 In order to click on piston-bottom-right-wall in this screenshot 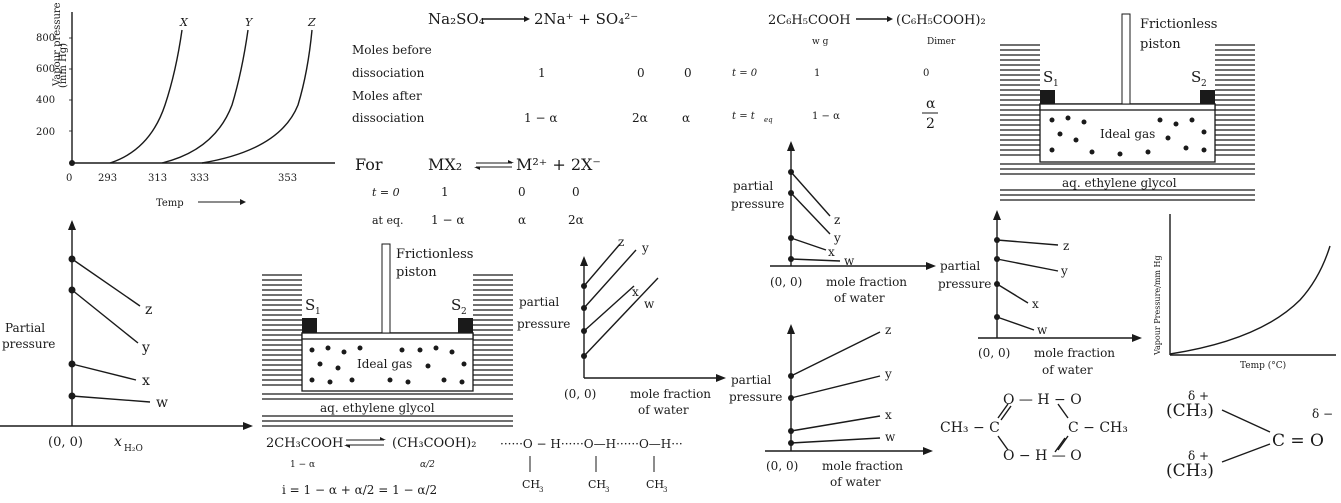, I will do `click(493, 330)`.